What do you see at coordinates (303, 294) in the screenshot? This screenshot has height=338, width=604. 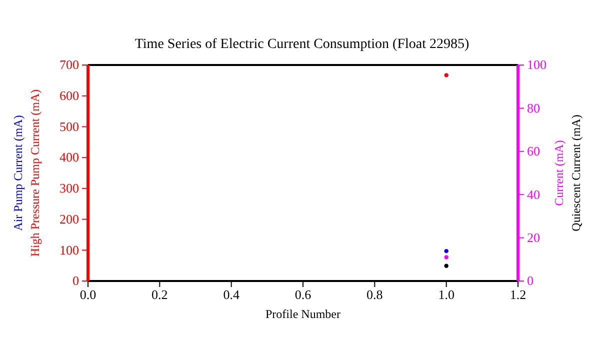 I see `x-tick-label: 0.6` at bounding box center [303, 294].